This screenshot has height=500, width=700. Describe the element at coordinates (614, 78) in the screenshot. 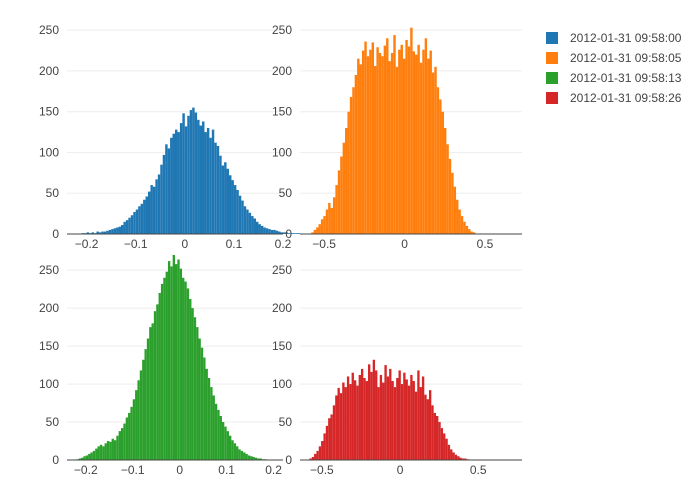

I see `legend-item-3: 2012-01-31 09:58:13` at that location.